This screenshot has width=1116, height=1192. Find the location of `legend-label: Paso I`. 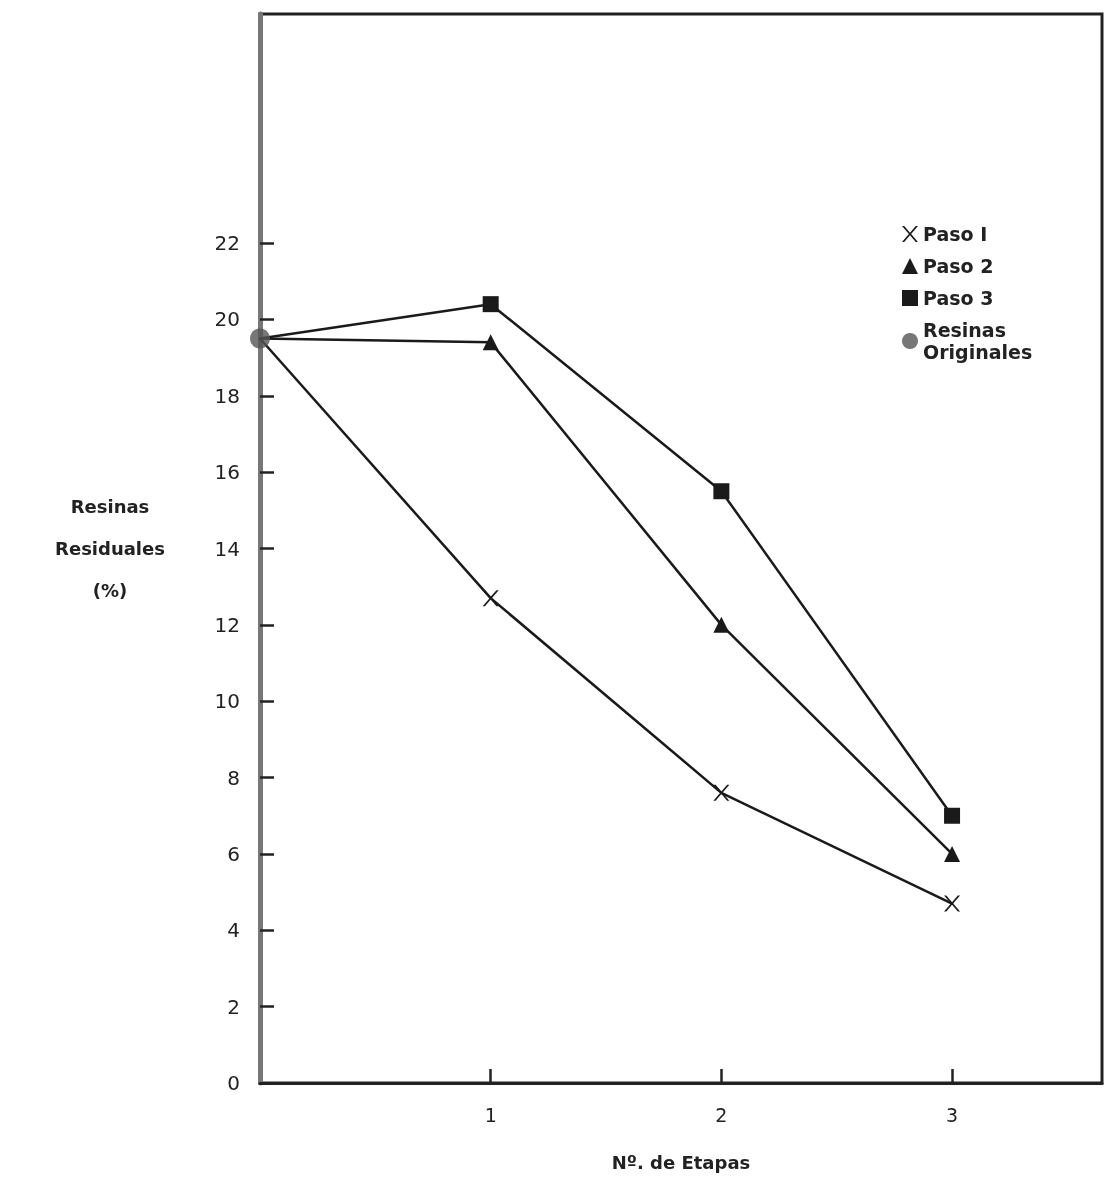

legend-label: Paso I is located at coordinates (955, 234).